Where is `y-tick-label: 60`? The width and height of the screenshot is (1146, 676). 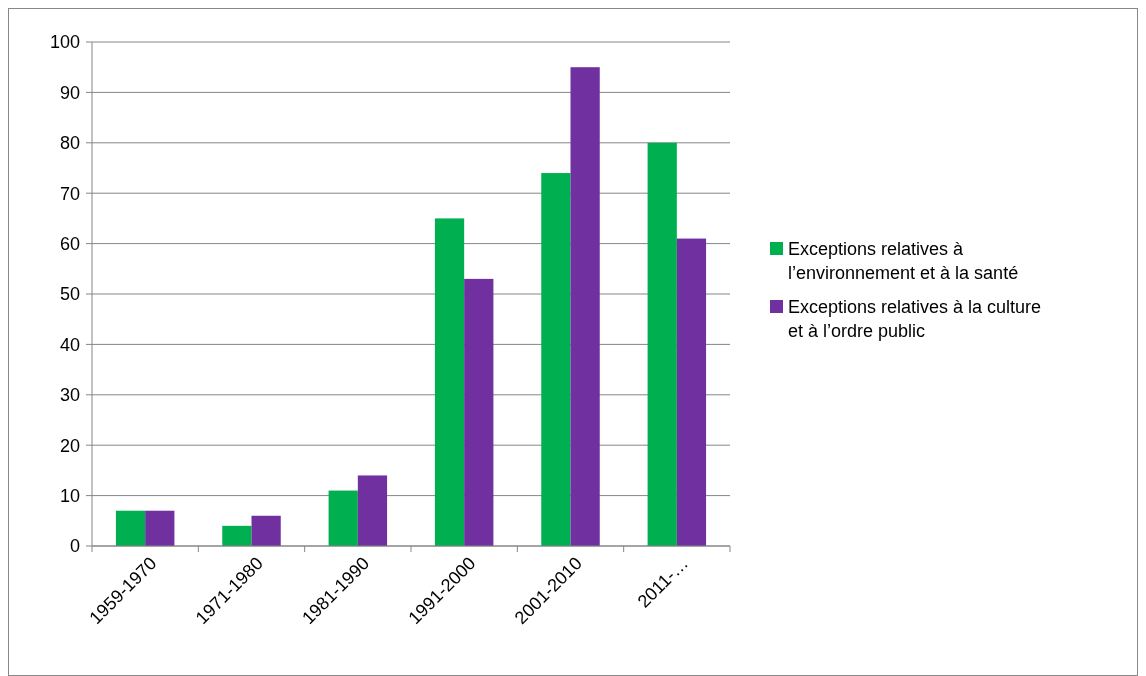 y-tick-label: 60 is located at coordinates (69, 243).